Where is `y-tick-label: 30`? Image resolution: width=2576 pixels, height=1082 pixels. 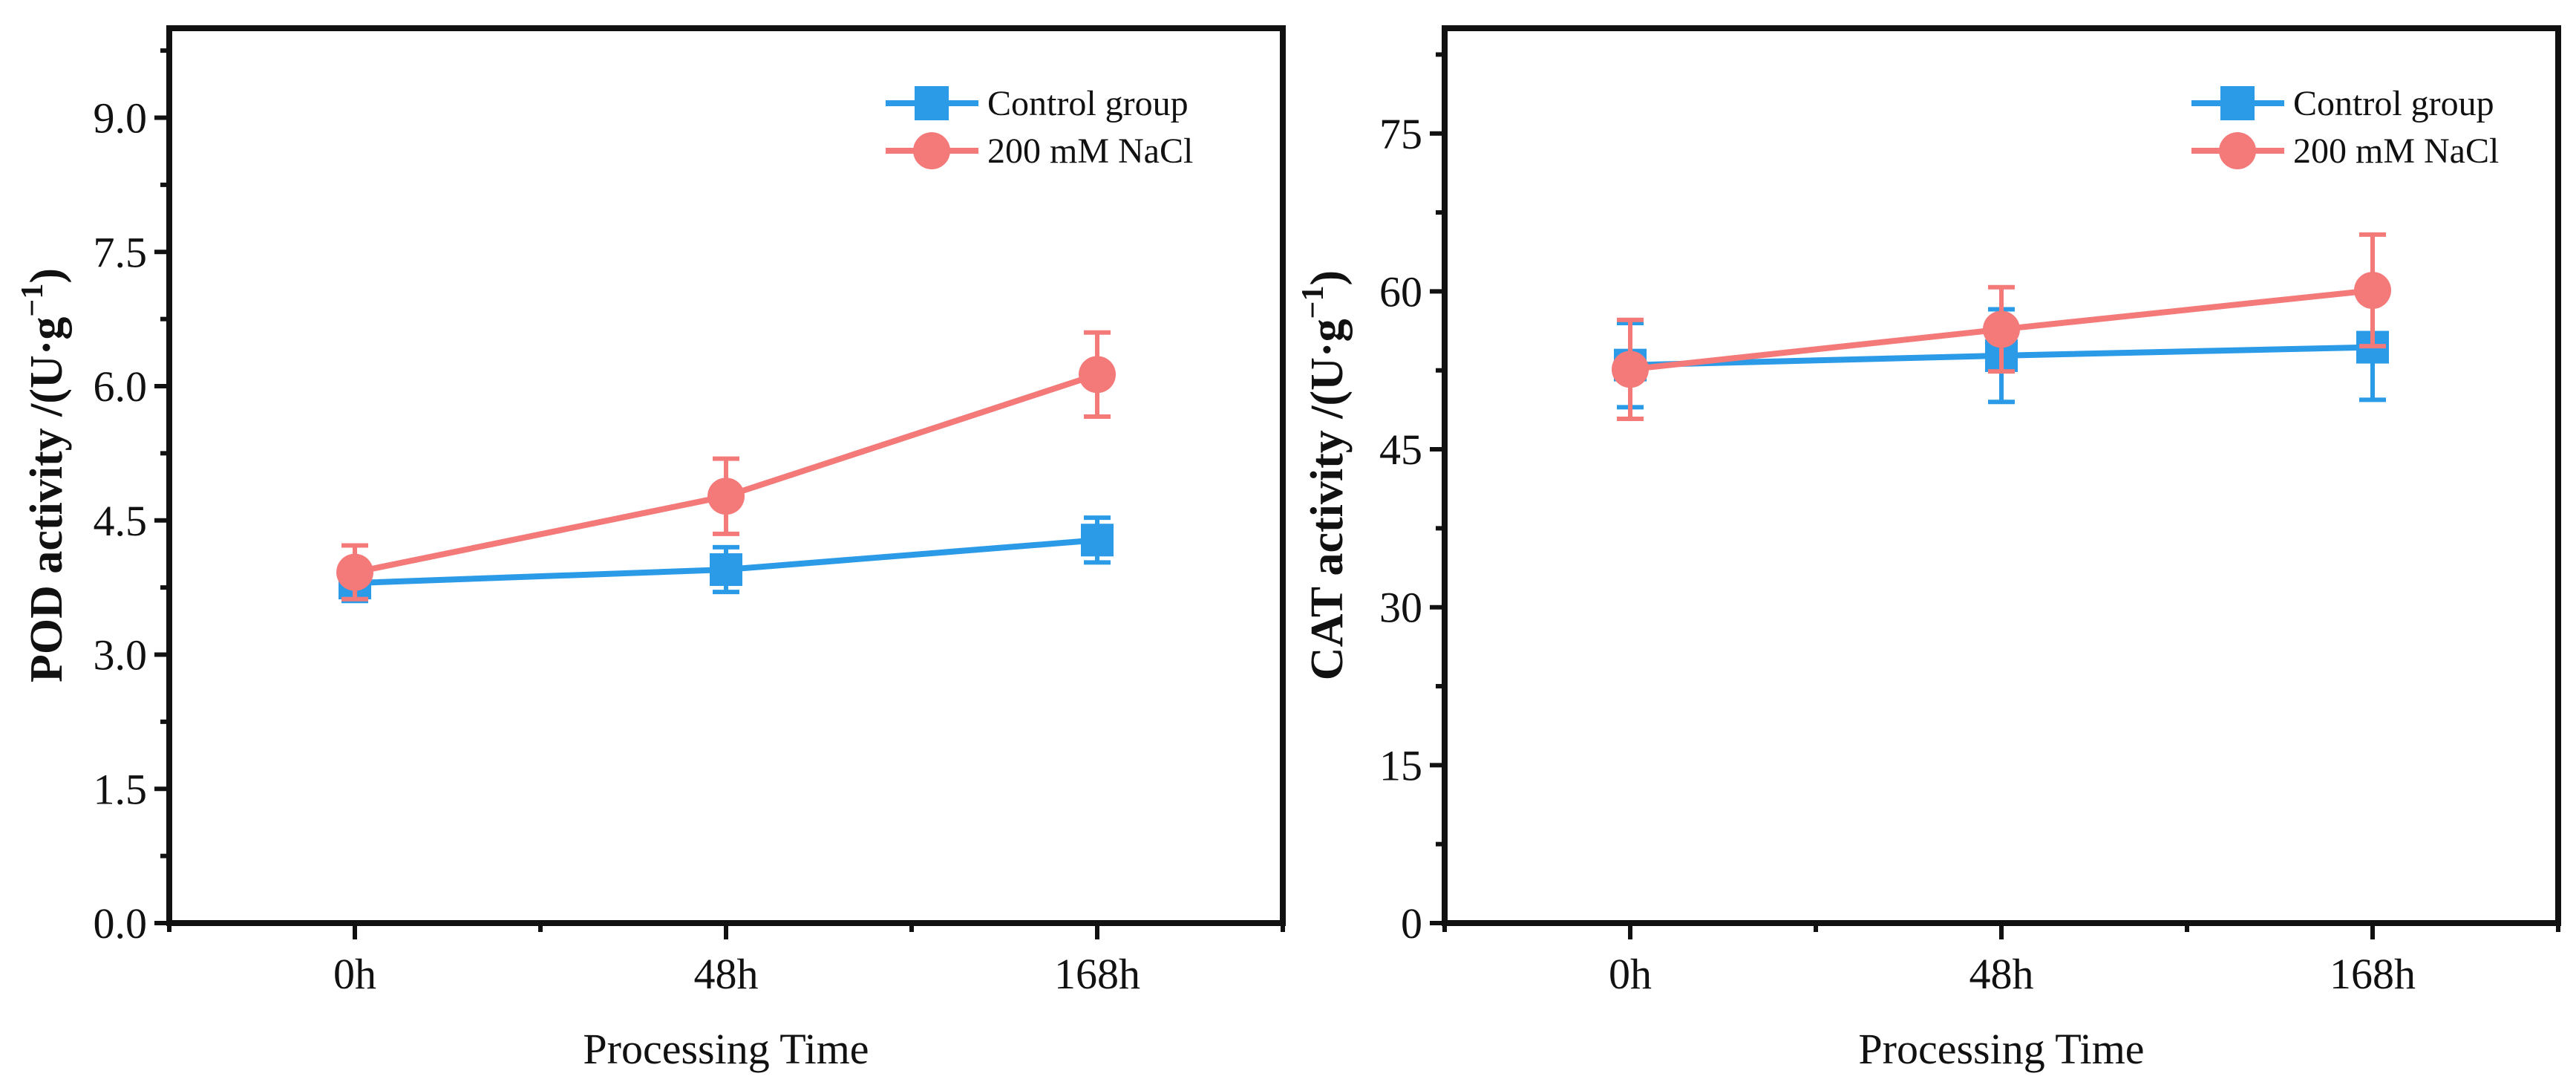
y-tick-label: 30 is located at coordinates (1400, 608).